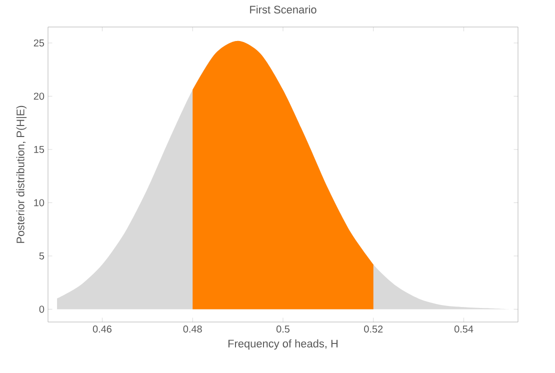  Describe the element at coordinates (41, 309) in the screenshot. I see `y-tick-label: 0` at that location.